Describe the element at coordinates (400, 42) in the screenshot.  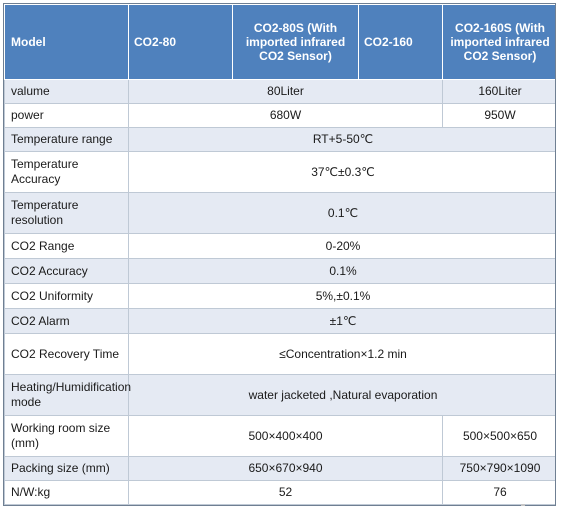
I see `header-model-co2-160: CO2-160` at that location.